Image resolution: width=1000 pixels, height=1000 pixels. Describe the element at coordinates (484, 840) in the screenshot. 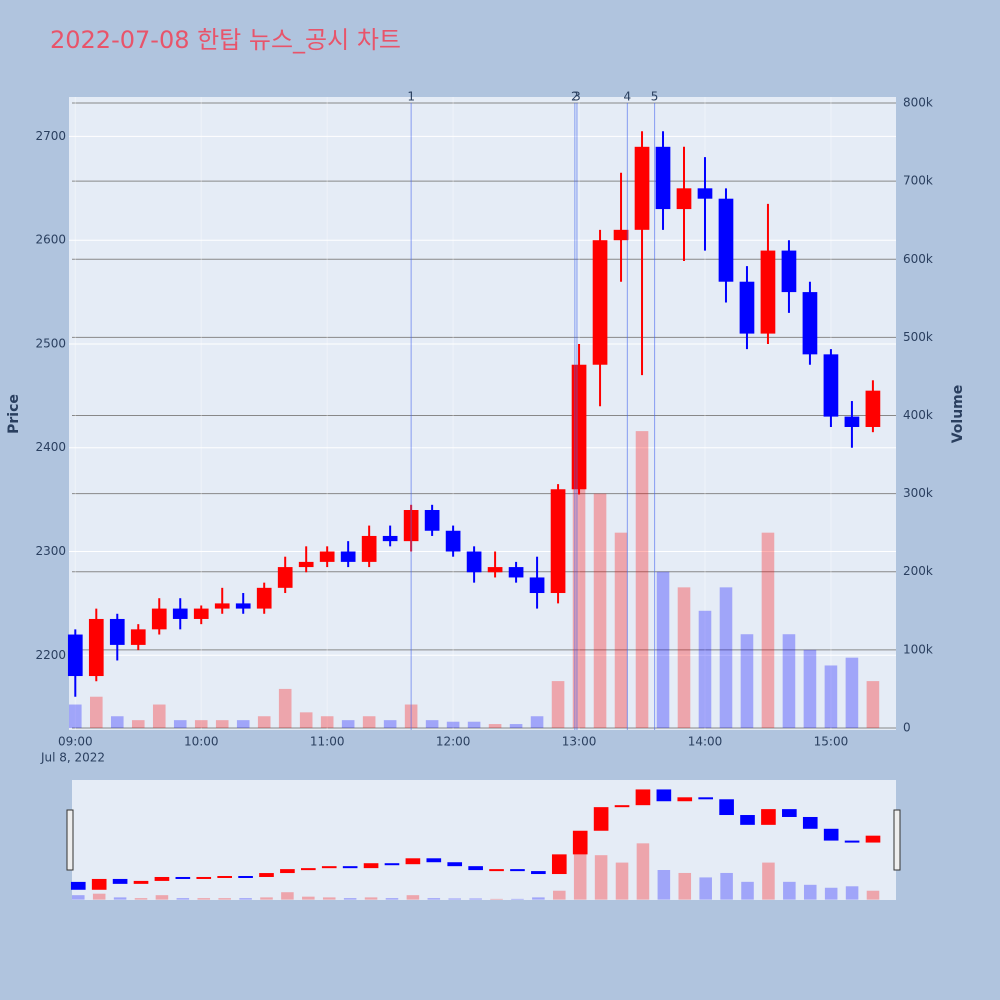

I see `range-slider` at that location.